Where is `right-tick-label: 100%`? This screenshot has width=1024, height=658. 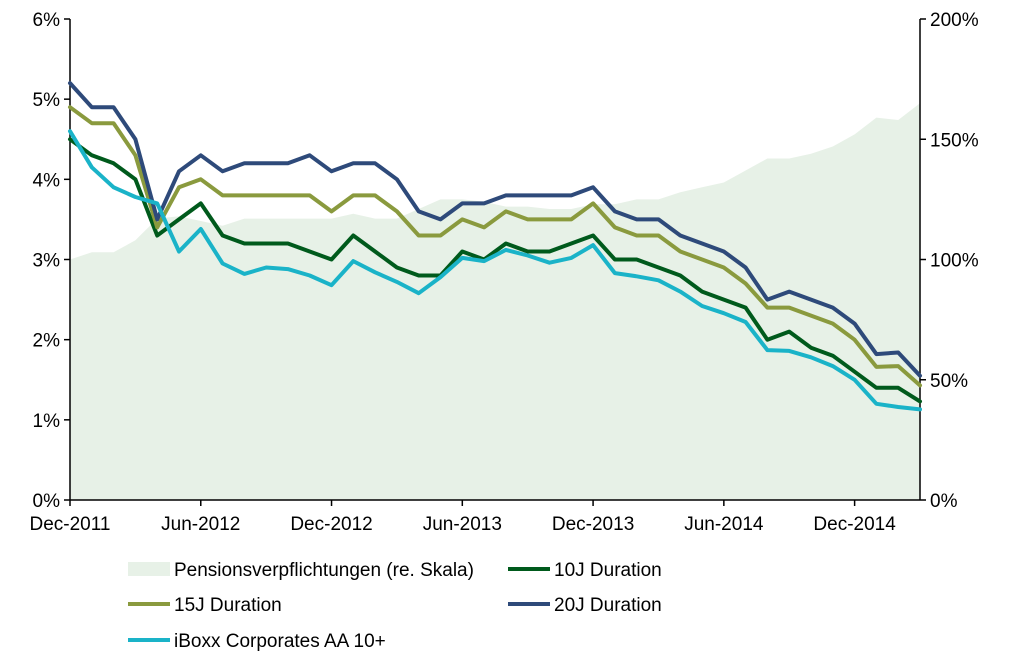 right-tick-label: 100% is located at coordinates (954, 261).